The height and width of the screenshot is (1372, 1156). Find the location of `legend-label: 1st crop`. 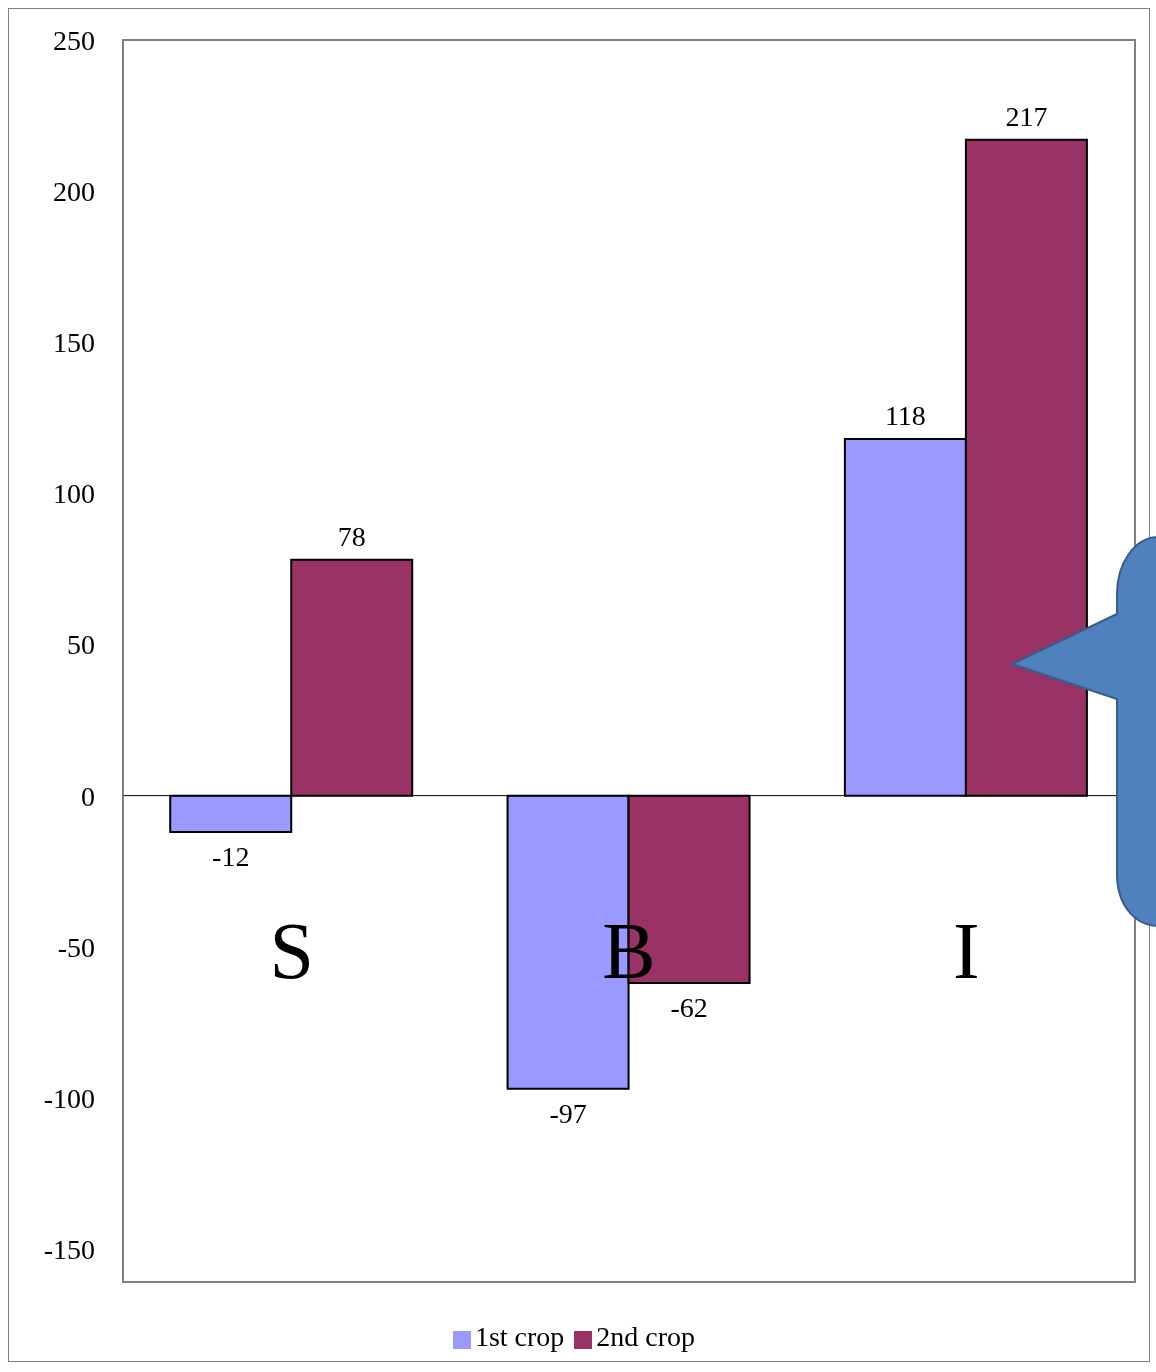

legend-label: 1st crop is located at coordinates (519, 1336).